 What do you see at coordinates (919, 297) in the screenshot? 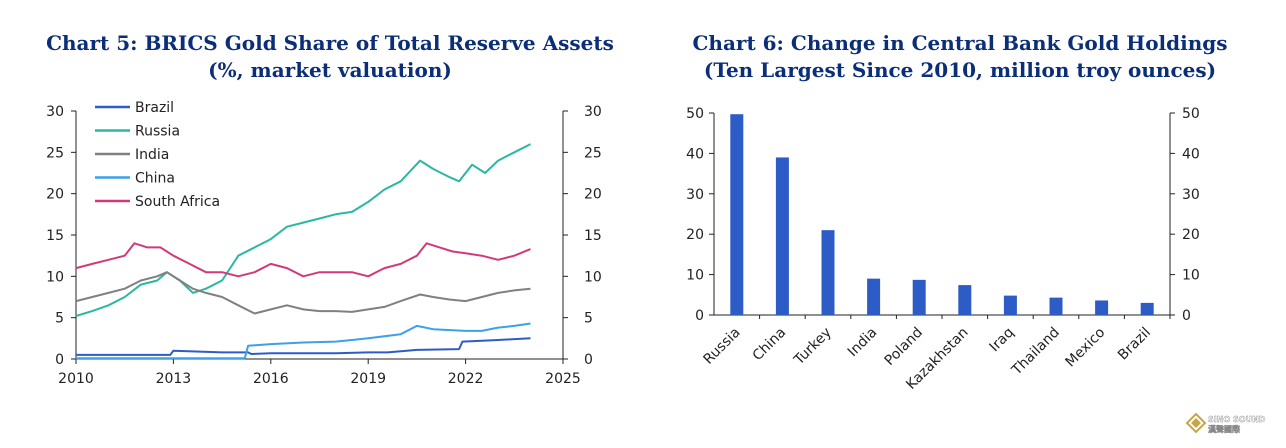
I see `chart6-bar-poland` at bounding box center [919, 297].